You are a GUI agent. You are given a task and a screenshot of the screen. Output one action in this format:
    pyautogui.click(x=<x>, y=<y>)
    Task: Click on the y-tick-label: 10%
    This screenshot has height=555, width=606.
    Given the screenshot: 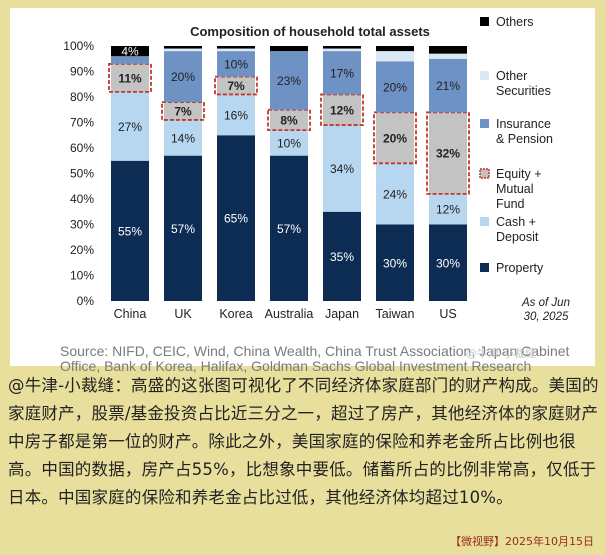 What is the action you would take?
    pyautogui.click(x=82, y=276)
    